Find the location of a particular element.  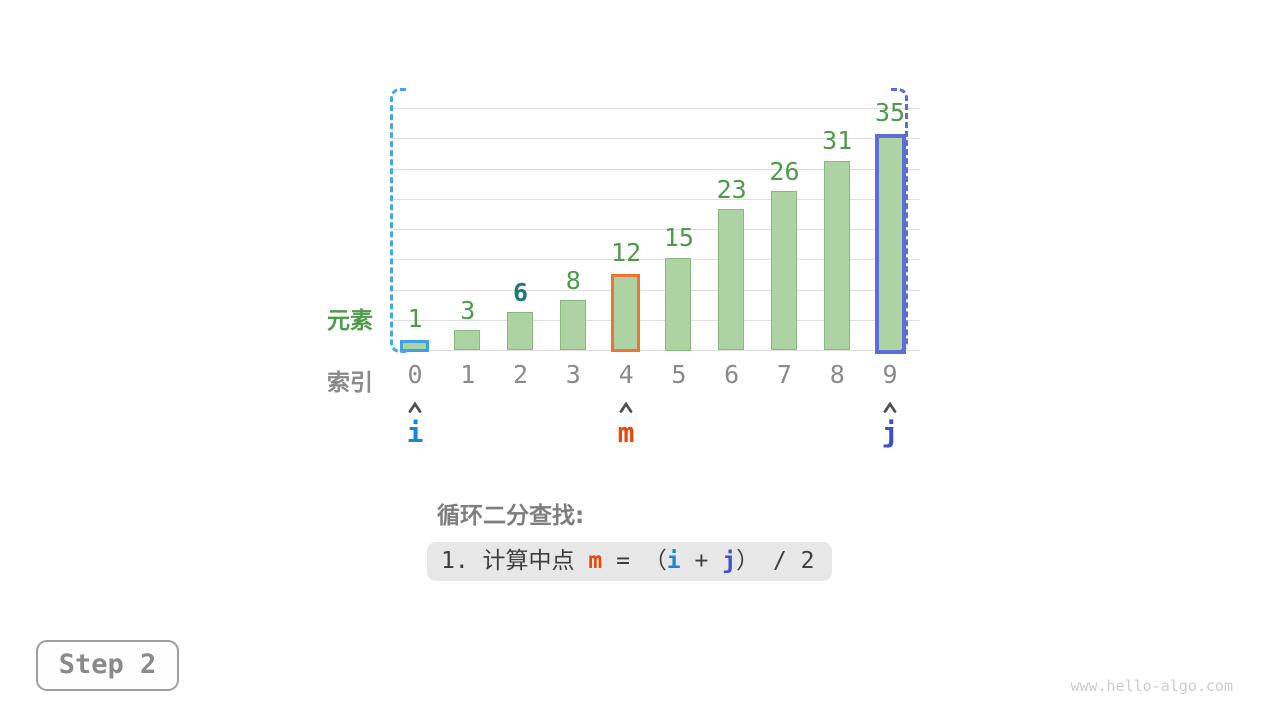

step-text-prefix: 1. 计算中点 is located at coordinates (515, 561).